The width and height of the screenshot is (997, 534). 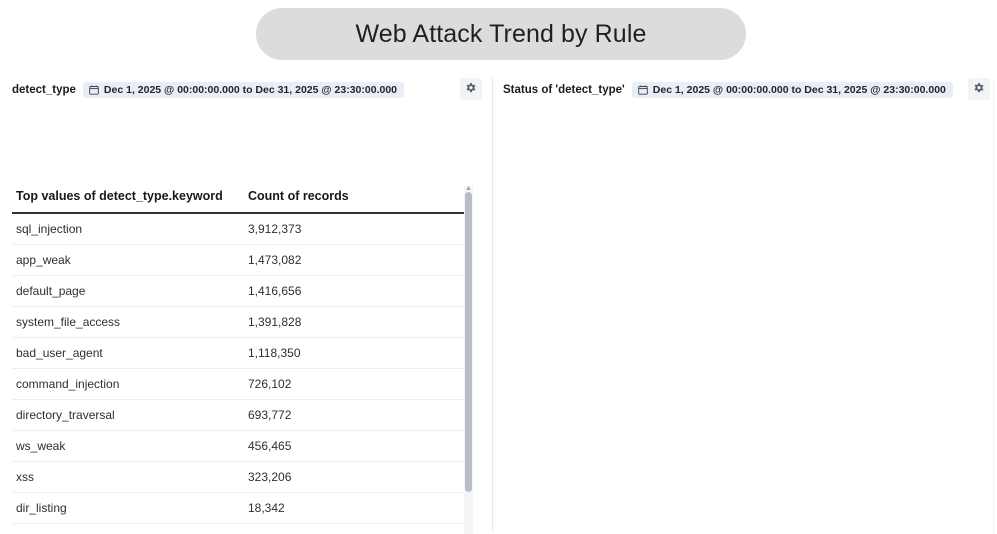 I want to click on table-row: xss 323,206, so click(x=238, y=477).